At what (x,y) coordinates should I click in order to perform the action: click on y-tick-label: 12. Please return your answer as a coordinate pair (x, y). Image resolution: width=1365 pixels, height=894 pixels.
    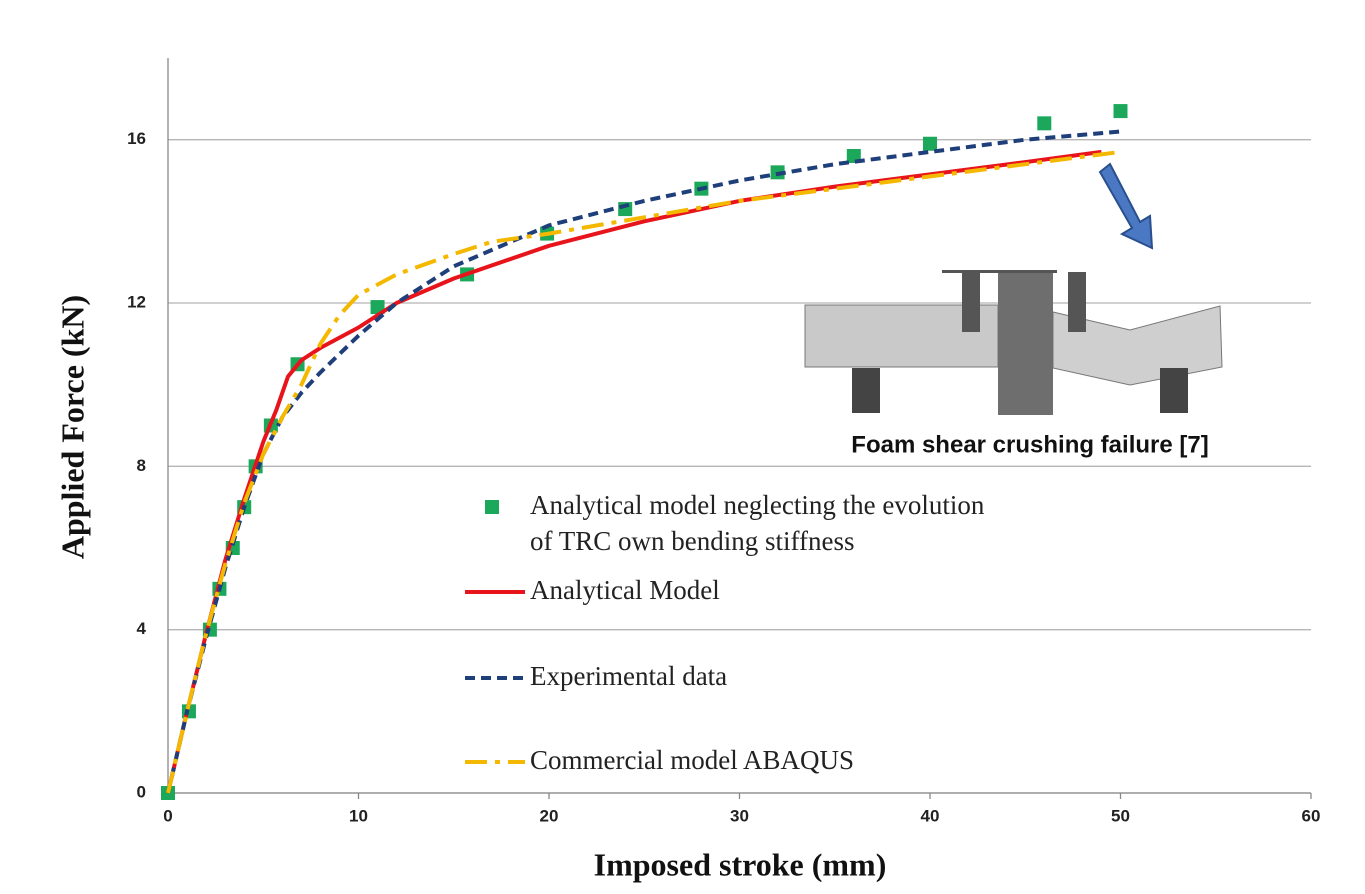
    Looking at the image, I should click on (136, 301).